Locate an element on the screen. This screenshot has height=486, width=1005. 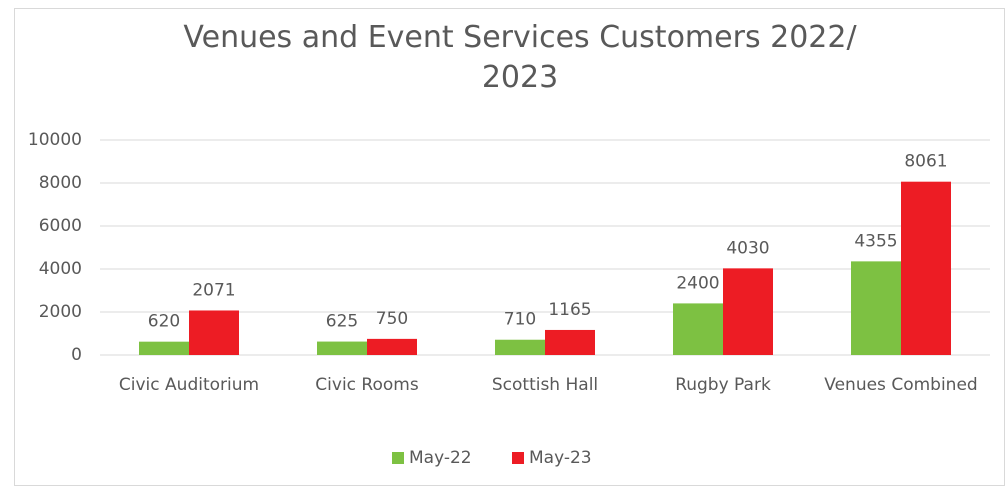
x-tick-label: Venues Combined is located at coordinates (900, 385).